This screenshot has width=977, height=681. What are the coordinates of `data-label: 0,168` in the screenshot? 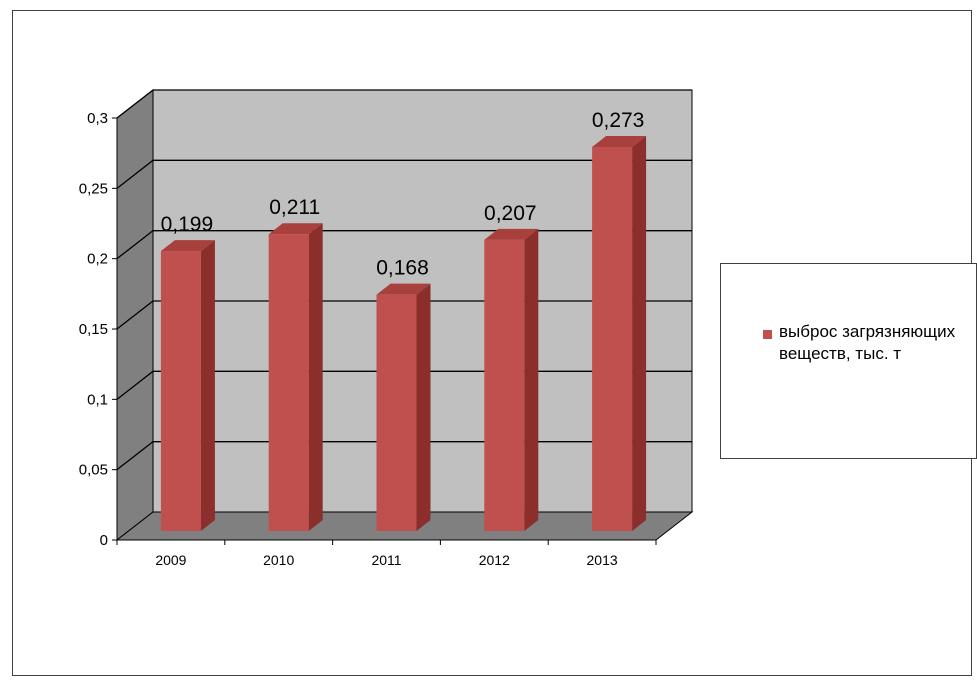 It's located at (402, 268).